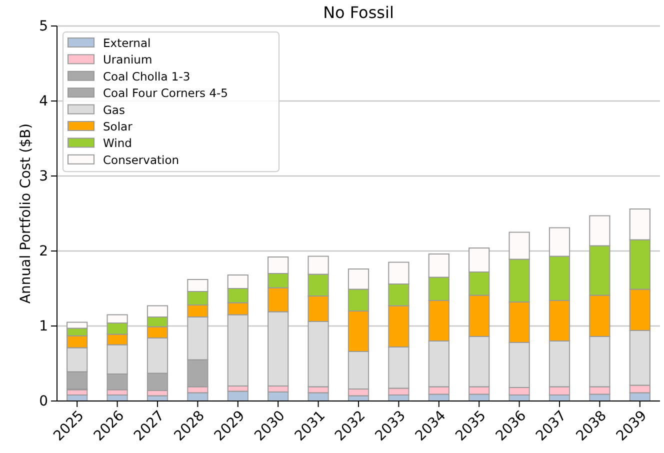 The width and height of the screenshot is (664, 453). What do you see at coordinates (114, 109) in the screenshot?
I see `legend-label: Gas` at bounding box center [114, 109].